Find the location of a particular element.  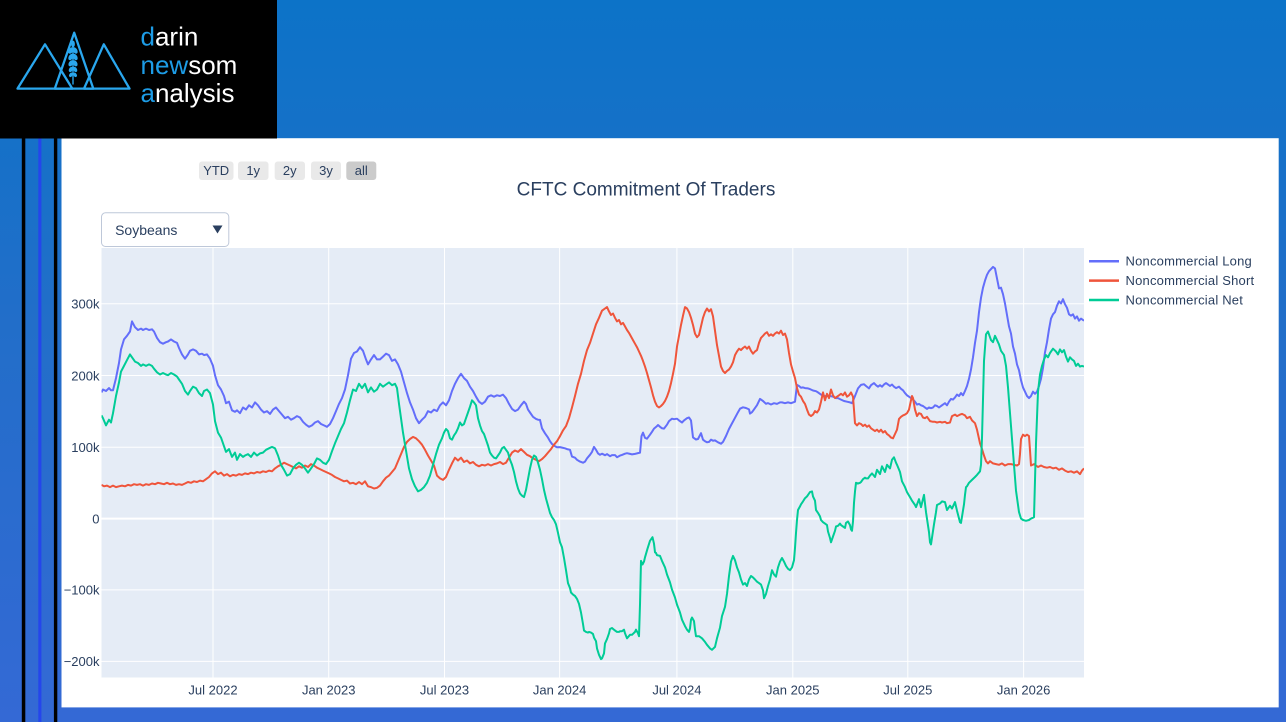

svg-text: Jul 2025 is located at coordinates (907, 690).